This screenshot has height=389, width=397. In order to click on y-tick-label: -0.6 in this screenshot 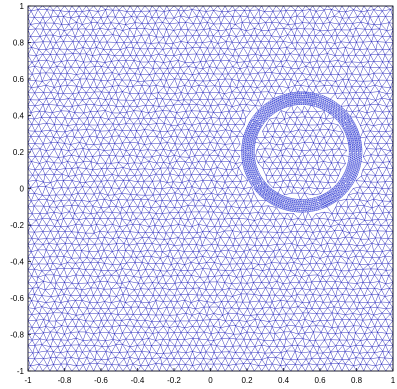, I will do `click(17, 298)`.